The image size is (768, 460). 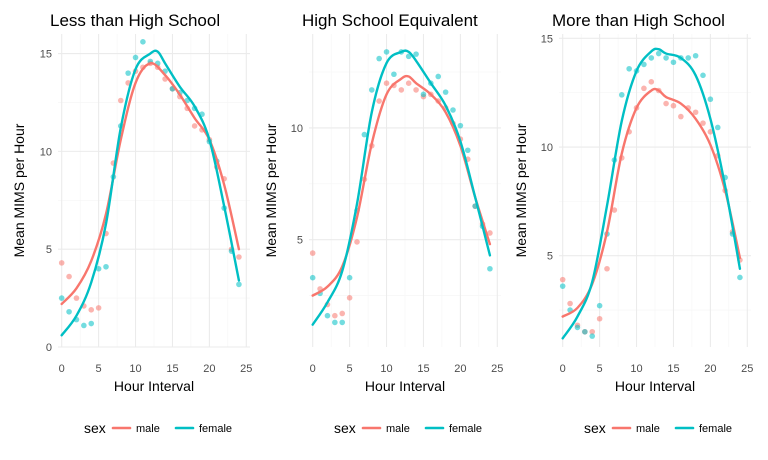 I want to click on y-tick-label: 0, so click(x=49, y=348).